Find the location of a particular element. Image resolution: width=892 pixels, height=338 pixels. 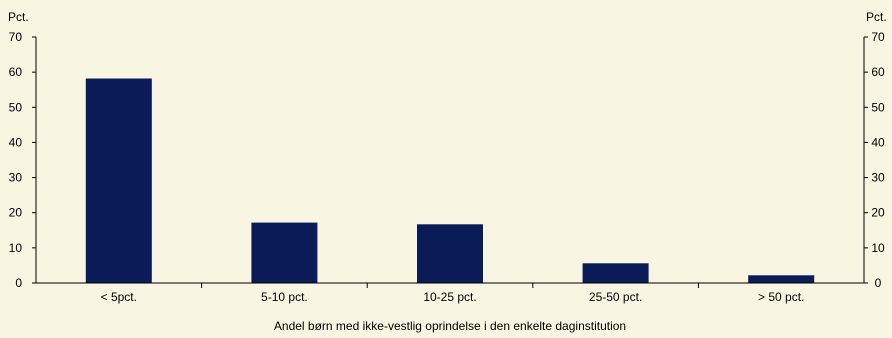

y-tick-label-left: 70 is located at coordinates (16, 37).